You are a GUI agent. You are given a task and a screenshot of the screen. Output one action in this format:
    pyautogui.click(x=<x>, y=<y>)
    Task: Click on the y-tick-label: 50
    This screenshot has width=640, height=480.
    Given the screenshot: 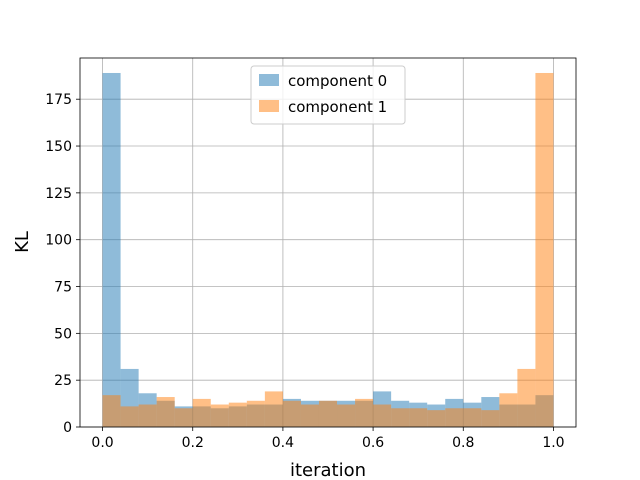 What is the action you would take?
    pyautogui.click(x=63, y=334)
    